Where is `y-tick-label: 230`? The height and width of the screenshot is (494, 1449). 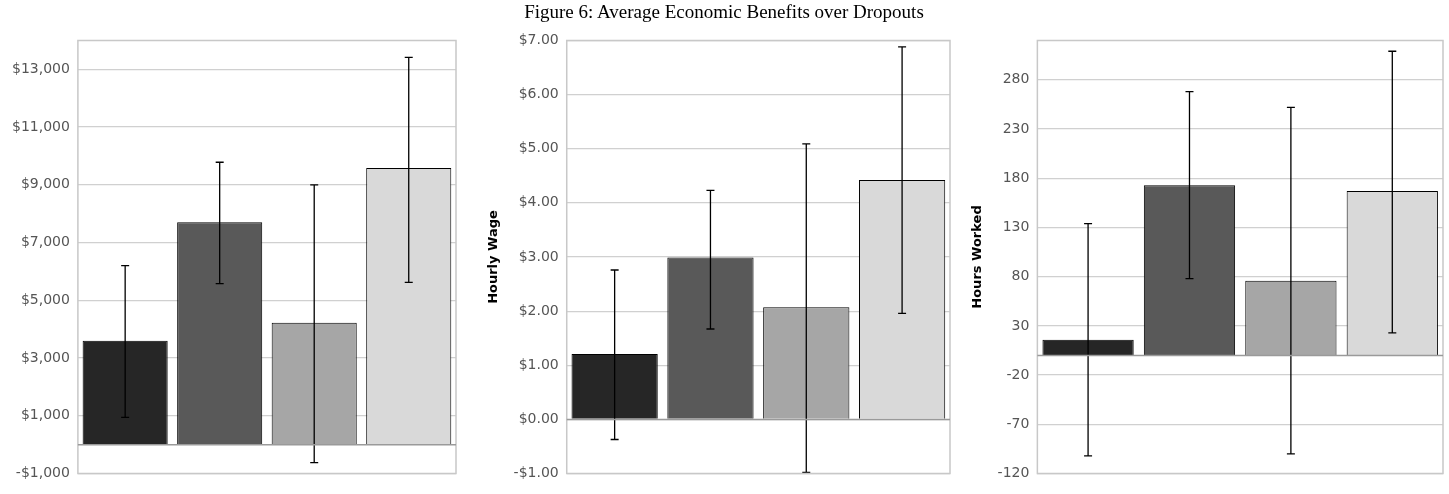
y-tick-label: 230 is located at coordinates (1016, 127).